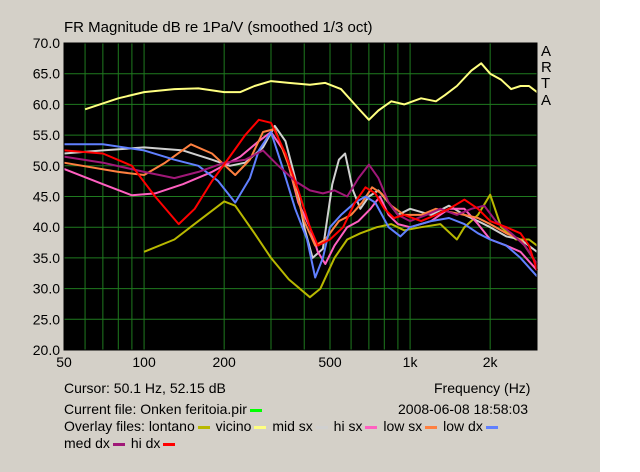 The height and width of the screenshot is (472, 640). I want to click on current-file-label: Current file: Onken feritoia.pir, so click(155, 409).